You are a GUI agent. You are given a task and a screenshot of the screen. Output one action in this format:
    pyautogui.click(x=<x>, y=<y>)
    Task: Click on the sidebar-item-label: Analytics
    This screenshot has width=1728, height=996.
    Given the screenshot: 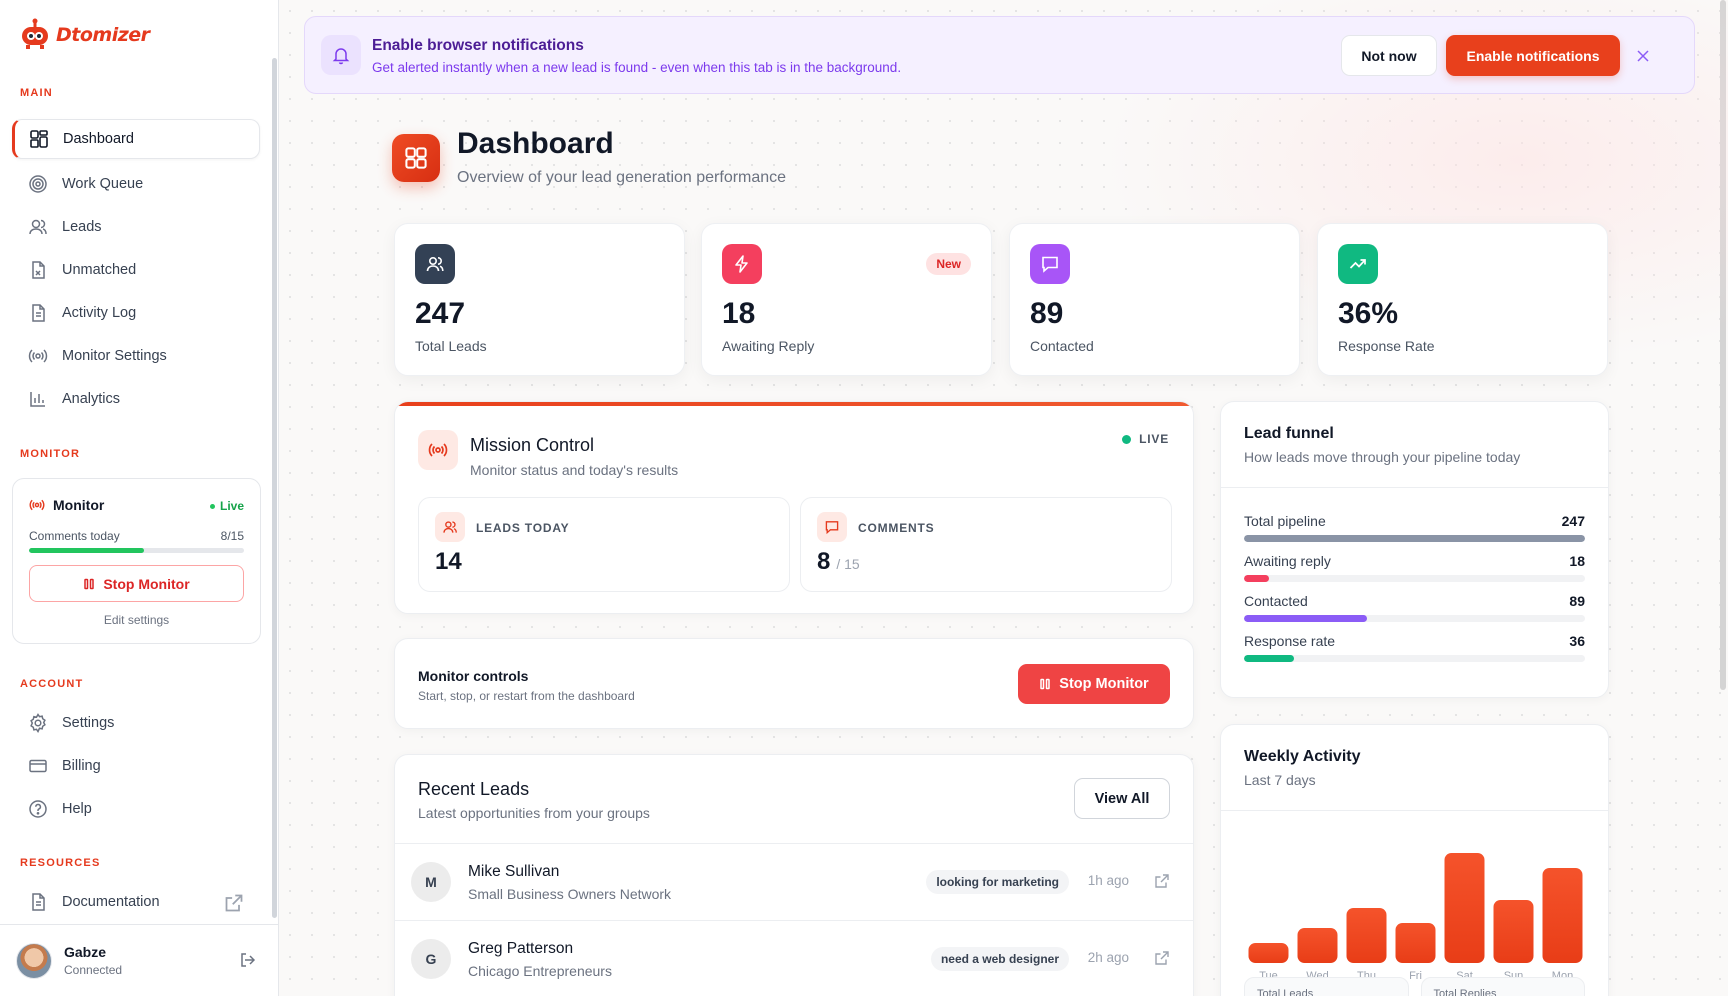 What is the action you would take?
    pyautogui.click(x=91, y=399)
    